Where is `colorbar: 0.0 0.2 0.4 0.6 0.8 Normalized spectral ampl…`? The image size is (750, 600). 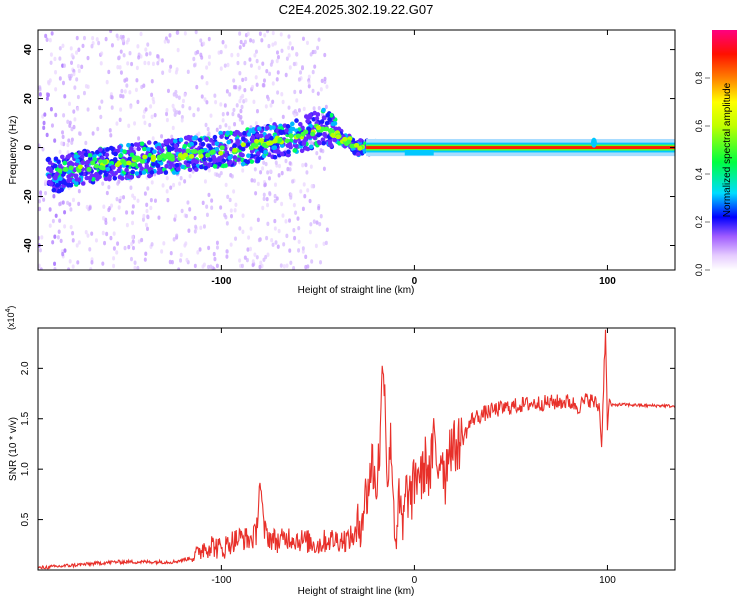 colorbar: 0.0 0.2 0.4 0.6 0.8 Normalized spectral ampl… is located at coordinates (715, 153).